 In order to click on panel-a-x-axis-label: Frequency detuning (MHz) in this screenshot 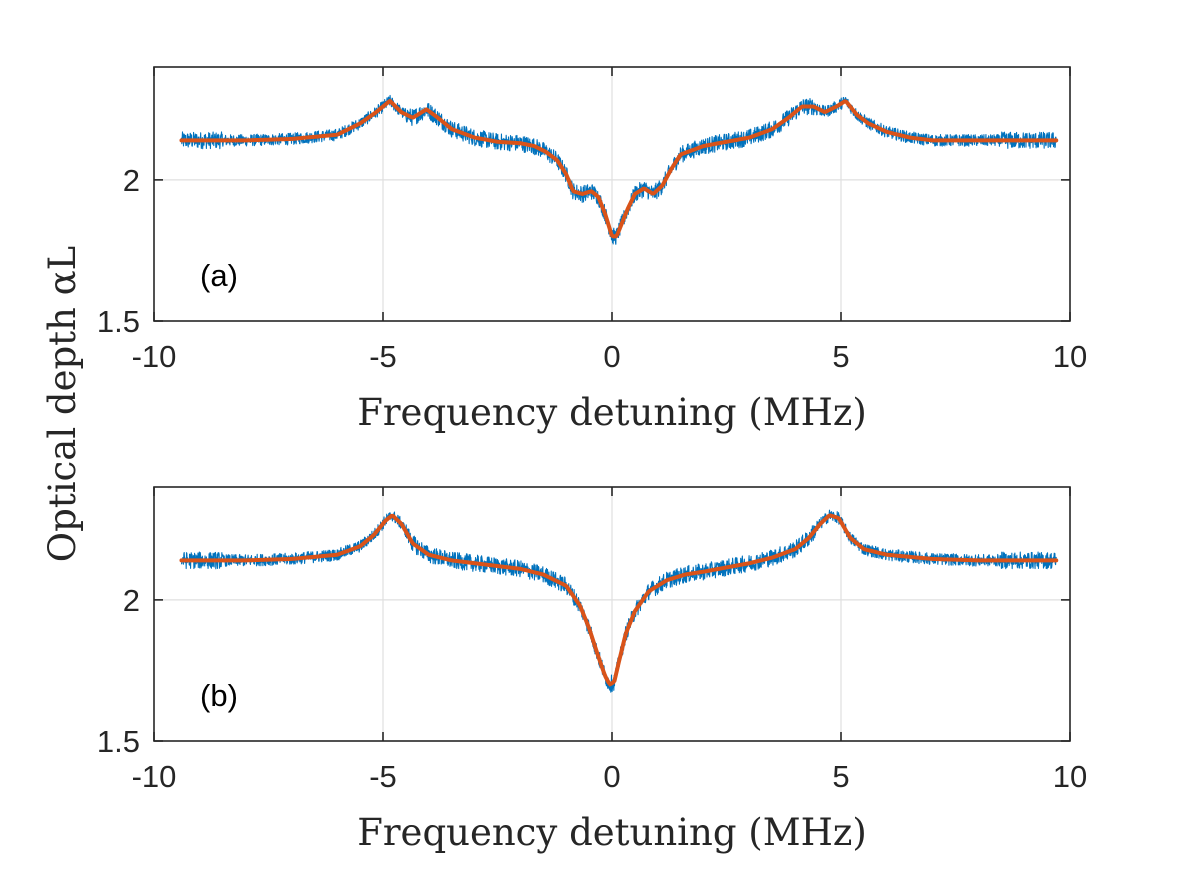, I will do `click(612, 412)`.